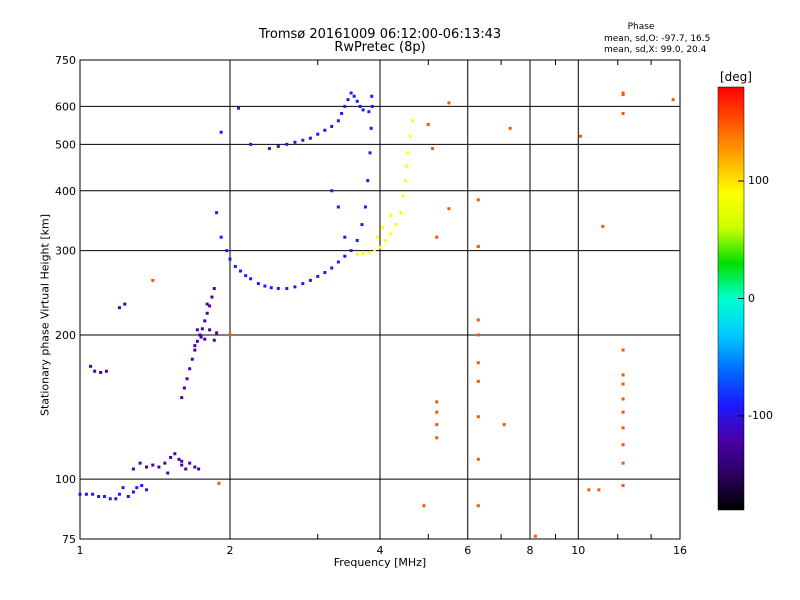 This screenshot has height=600, width=800. Describe the element at coordinates (80, 550) in the screenshot. I see `x-tick-label: 1` at that location.